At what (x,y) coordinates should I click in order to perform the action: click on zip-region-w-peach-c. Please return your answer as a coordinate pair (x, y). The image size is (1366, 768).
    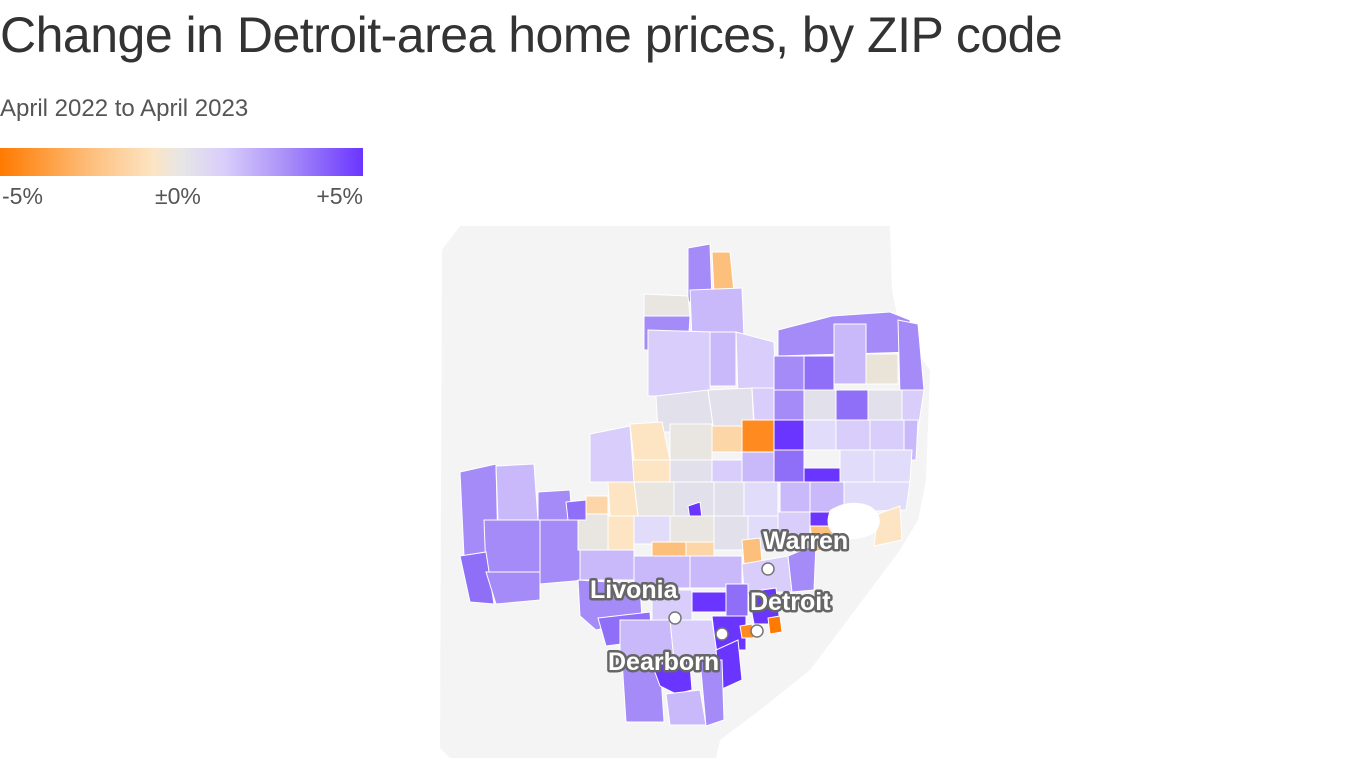
    Looking at the image, I should click on (621, 533).